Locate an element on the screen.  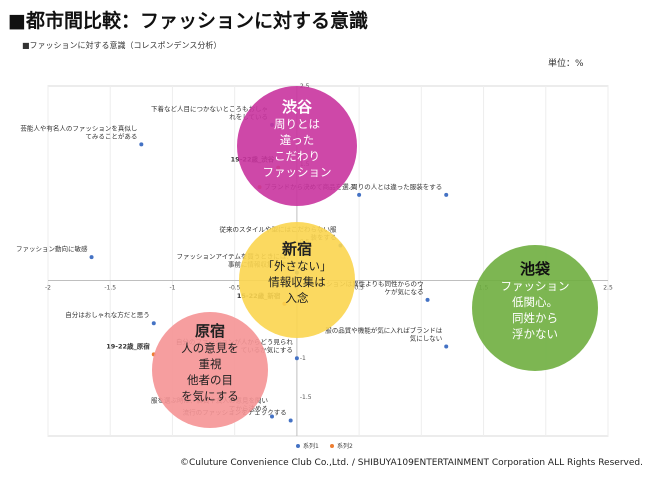
city-name: 新宿 is located at coordinates (297, 249).